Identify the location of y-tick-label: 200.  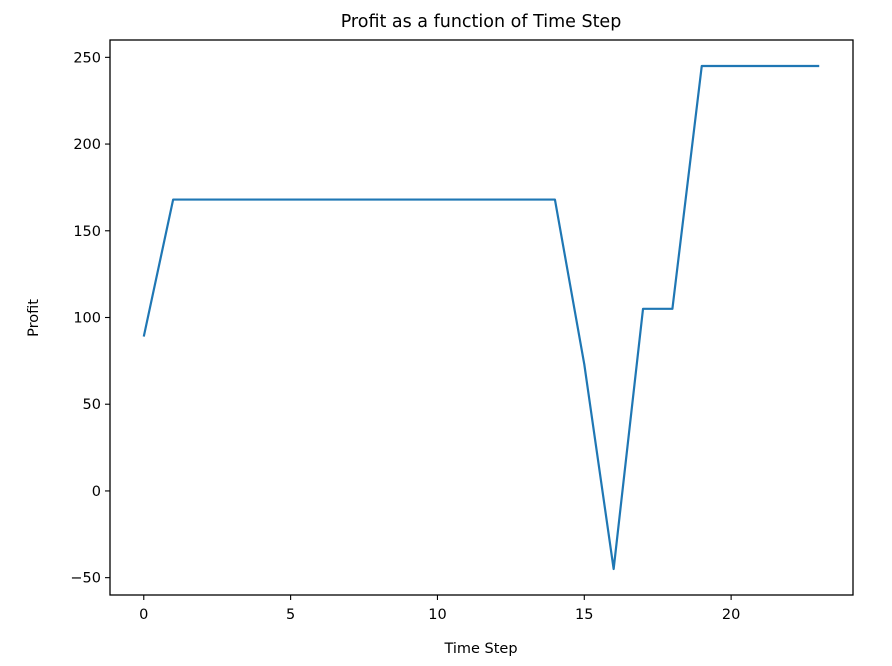
(87, 145).